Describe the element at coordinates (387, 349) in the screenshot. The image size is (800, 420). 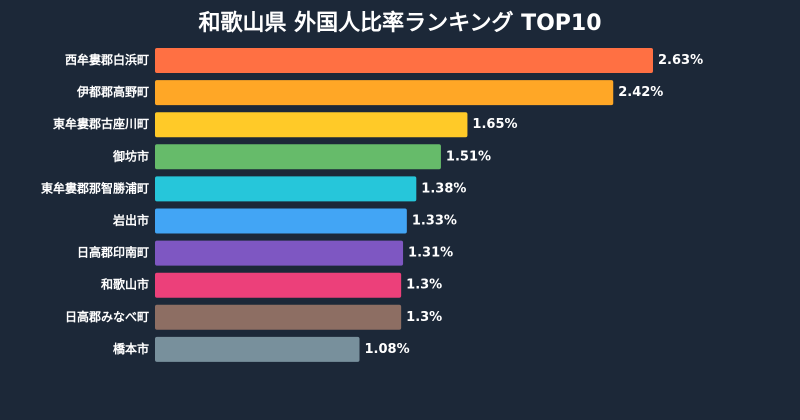
I see `value-label: 1.08%` at that location.